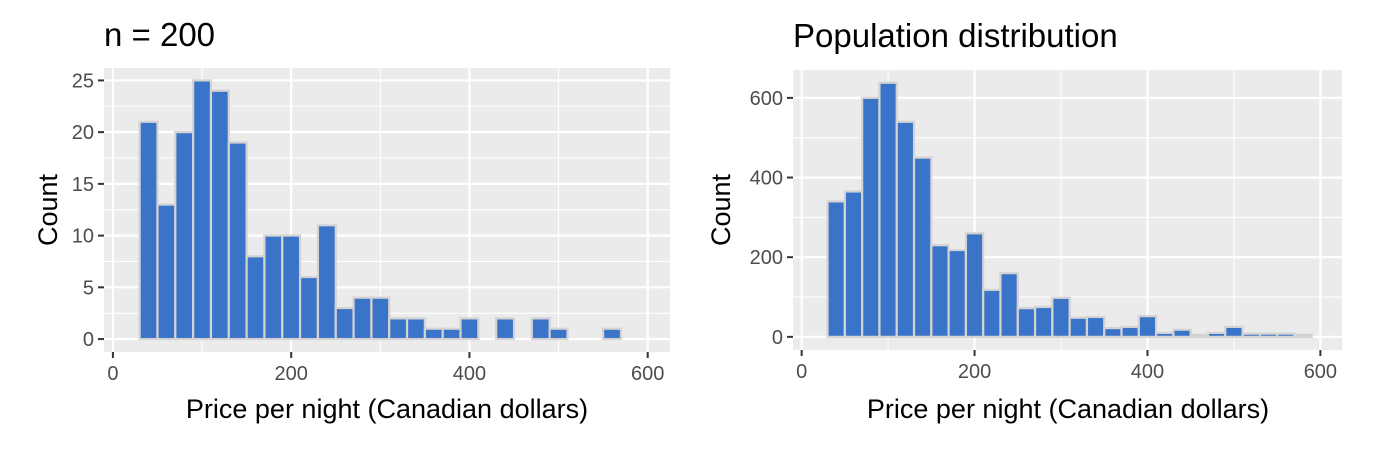 This screenshot has height=452, width=1386. What do you see at coordinates (766, 99) in the screenshot?
I see `y-tick-label: 600` at bounding box center [766, 99].